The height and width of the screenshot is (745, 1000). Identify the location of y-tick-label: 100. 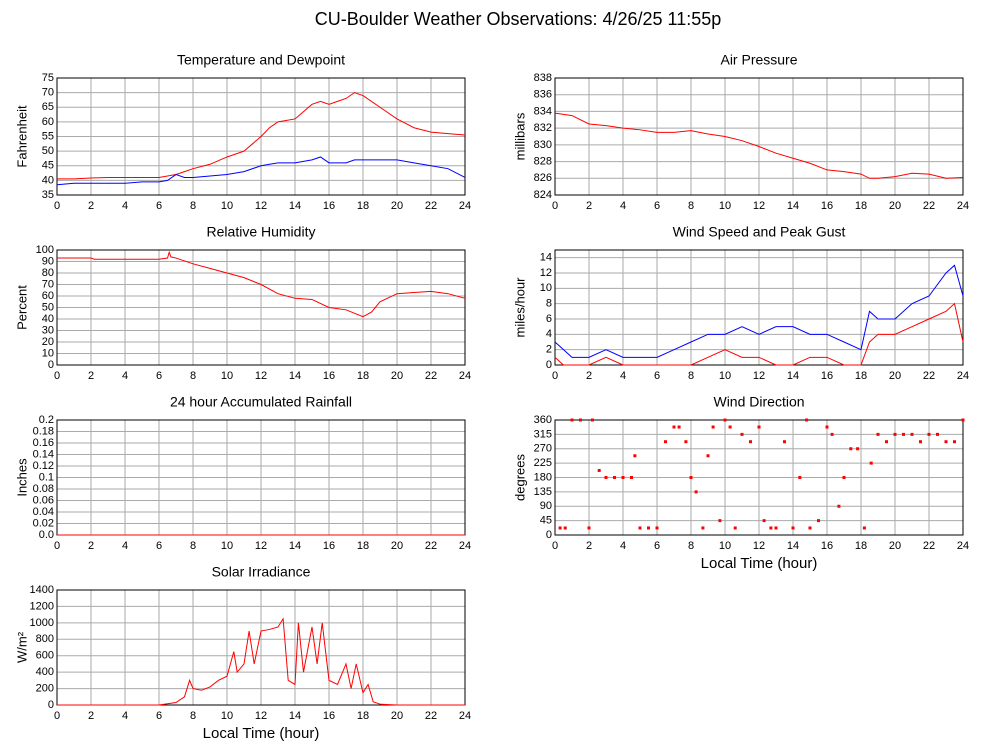
(45, 250).